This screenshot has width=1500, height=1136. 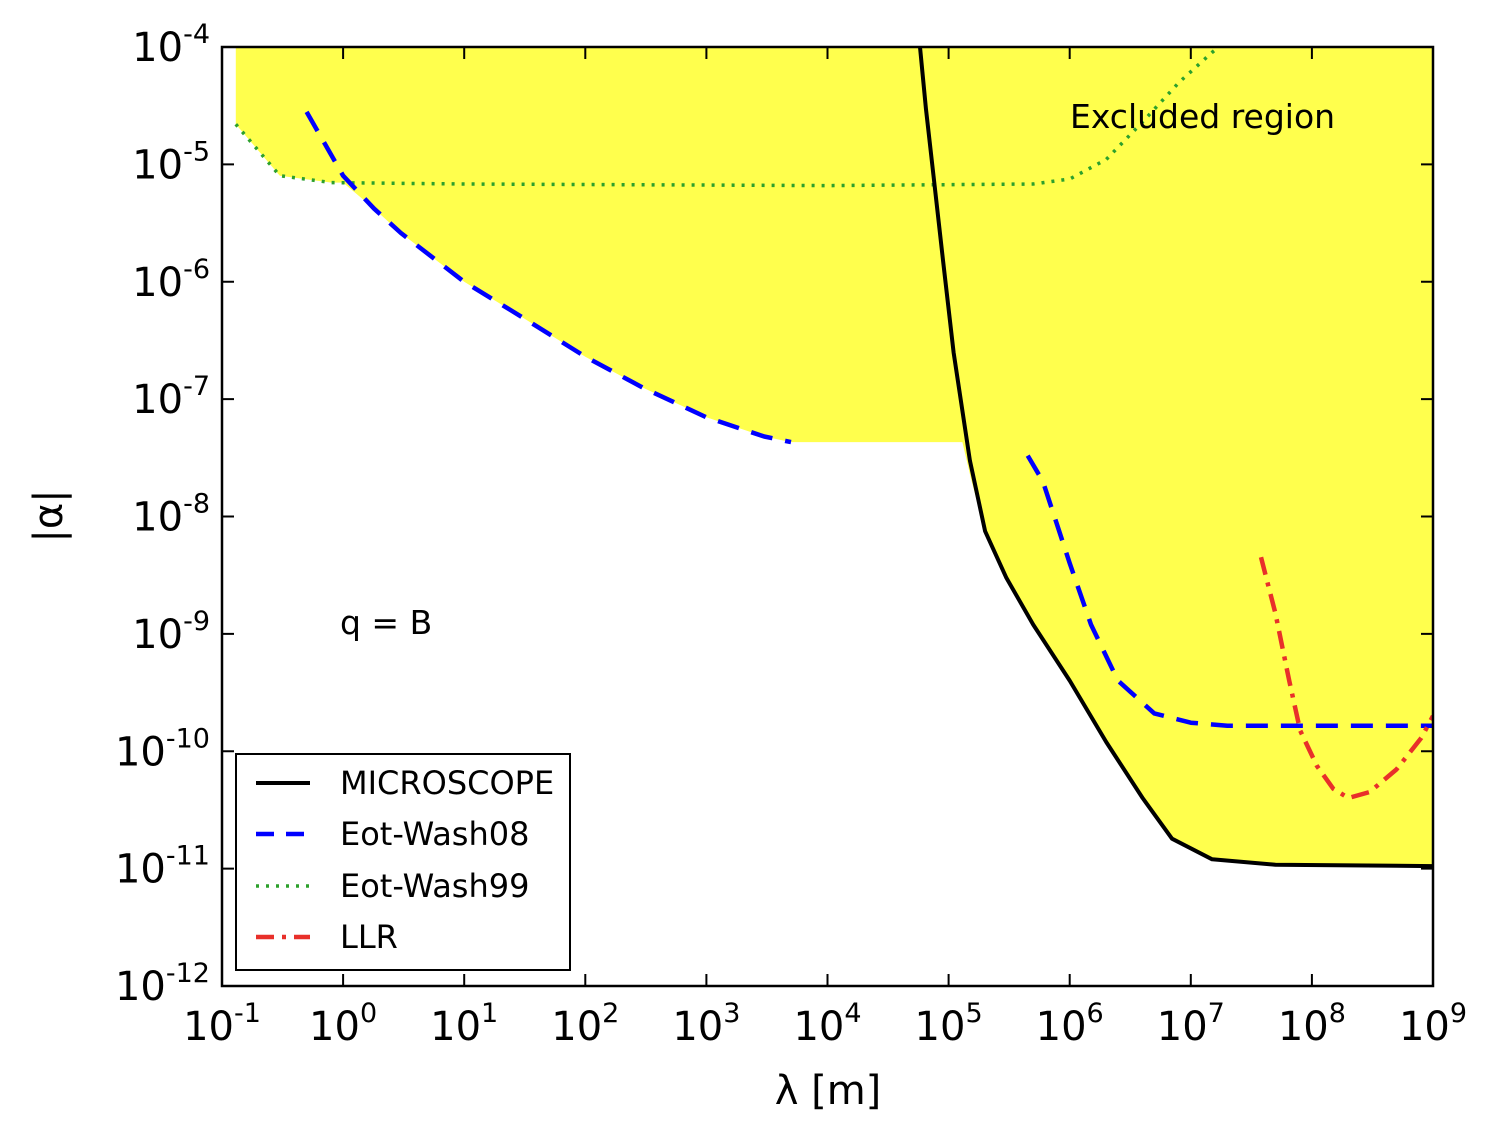 I want to click on y-tick-label: 10⁻¹², so click(x=162, y=984).